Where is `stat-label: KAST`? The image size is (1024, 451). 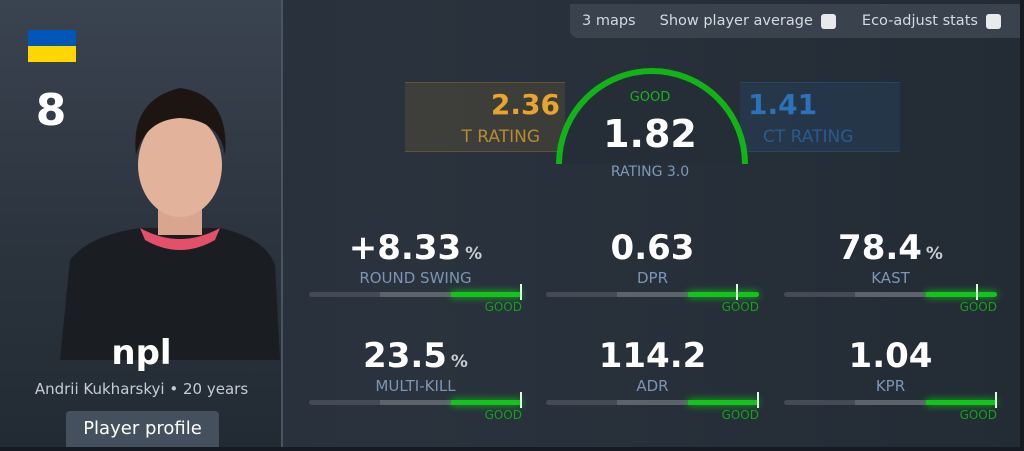
stat-label: KAST is located at coordinates (890, 278).